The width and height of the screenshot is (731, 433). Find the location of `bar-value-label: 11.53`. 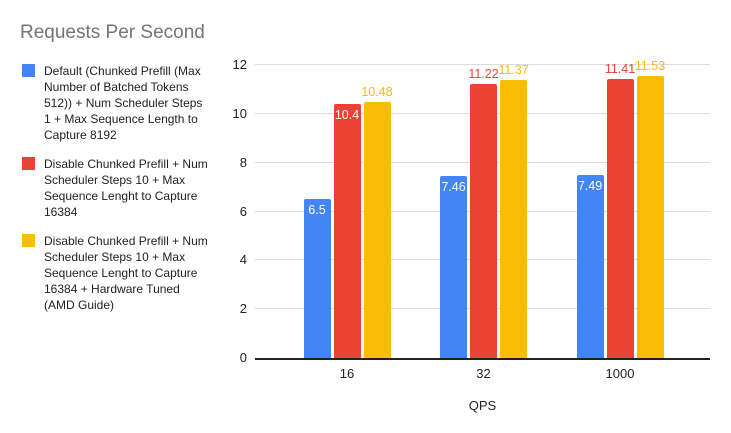

bar-value-label: 11.53 is located at coordinates (650, 66).